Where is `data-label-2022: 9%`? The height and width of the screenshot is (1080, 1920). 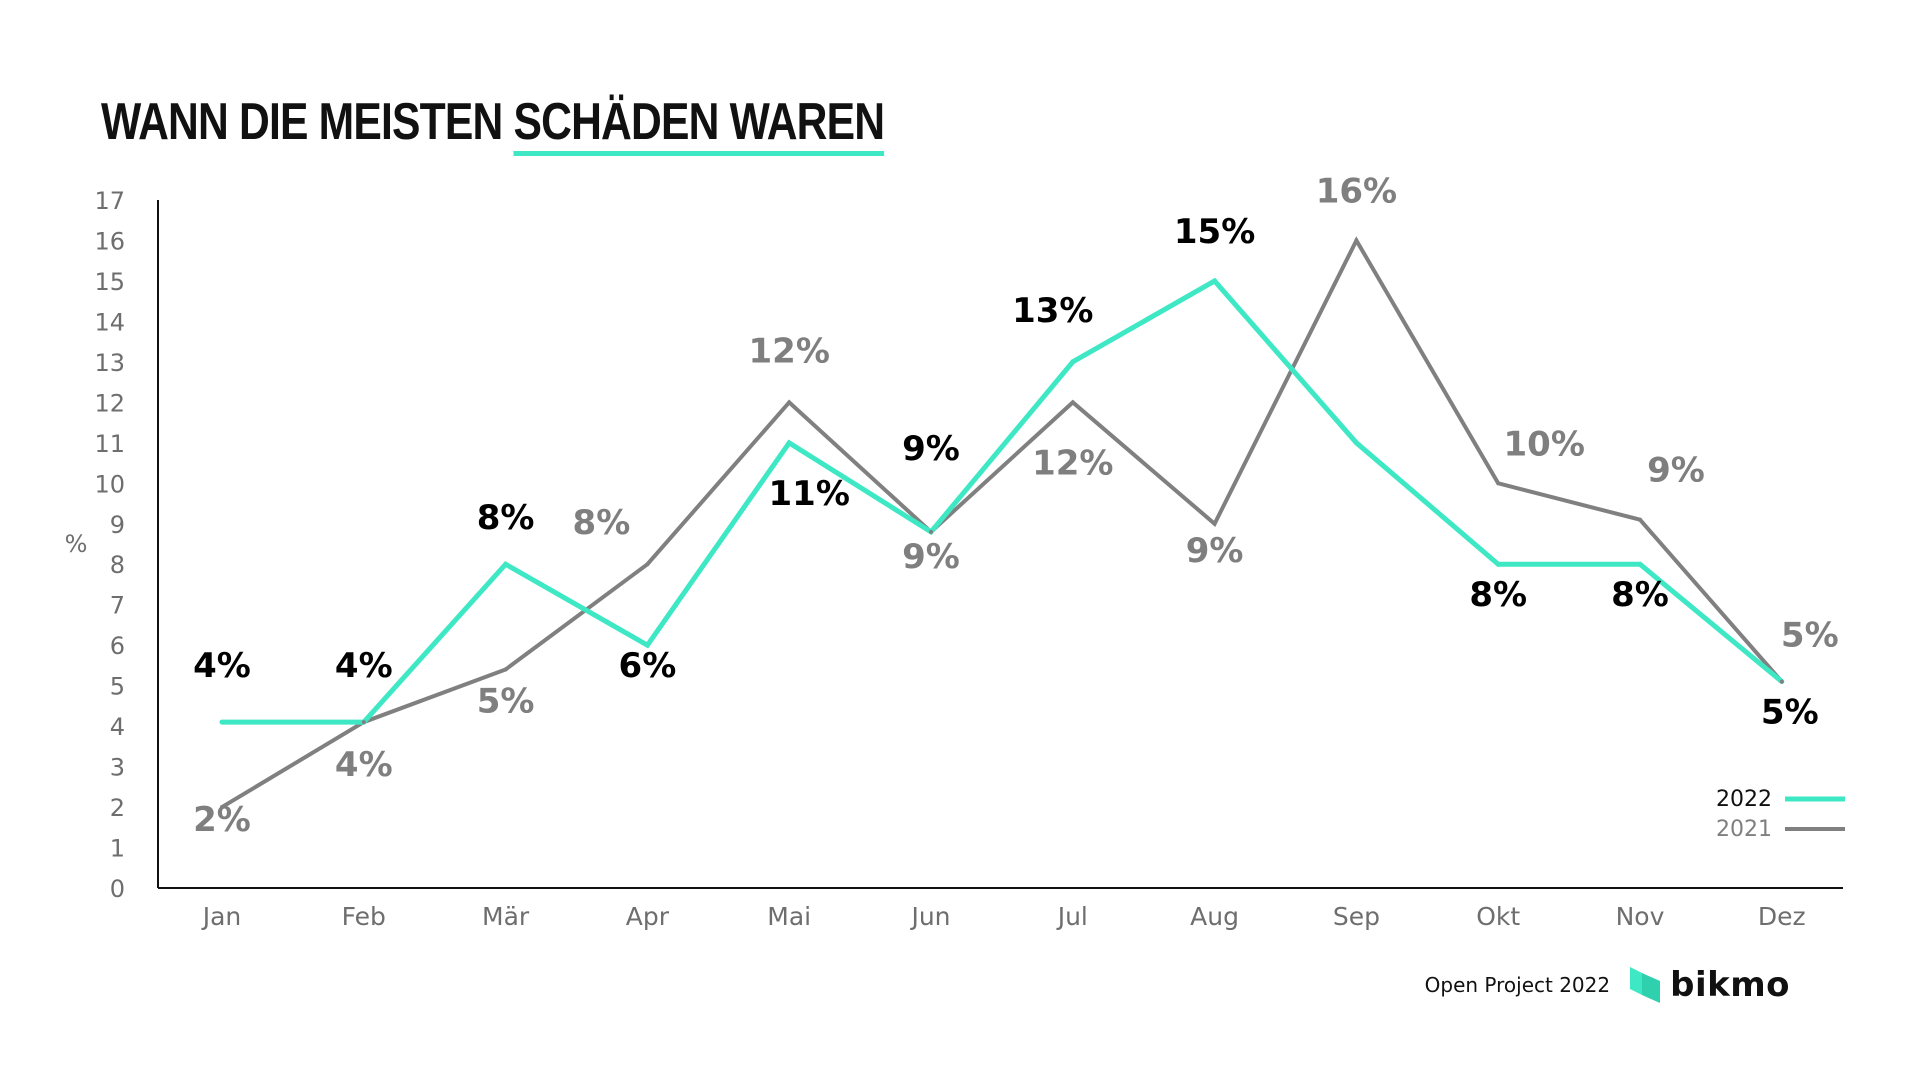
data-label-2022: 9% is located at coordinates (931, 449).